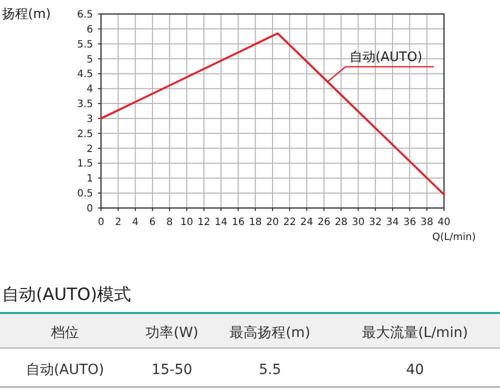 Image resolution: width=500 pixels, height=389 pixels. Describe the element at coordinates (89, 90) in the screenshot. I see `y-tick-label: 4` at that location.